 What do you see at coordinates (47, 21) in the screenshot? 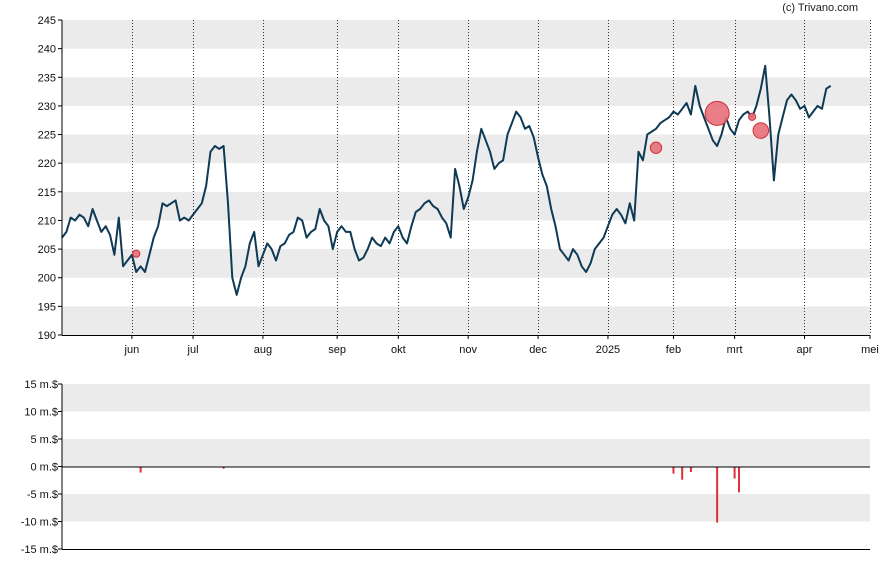
I see `price-y-tick-label: 245` at bounding box center [47, 21].